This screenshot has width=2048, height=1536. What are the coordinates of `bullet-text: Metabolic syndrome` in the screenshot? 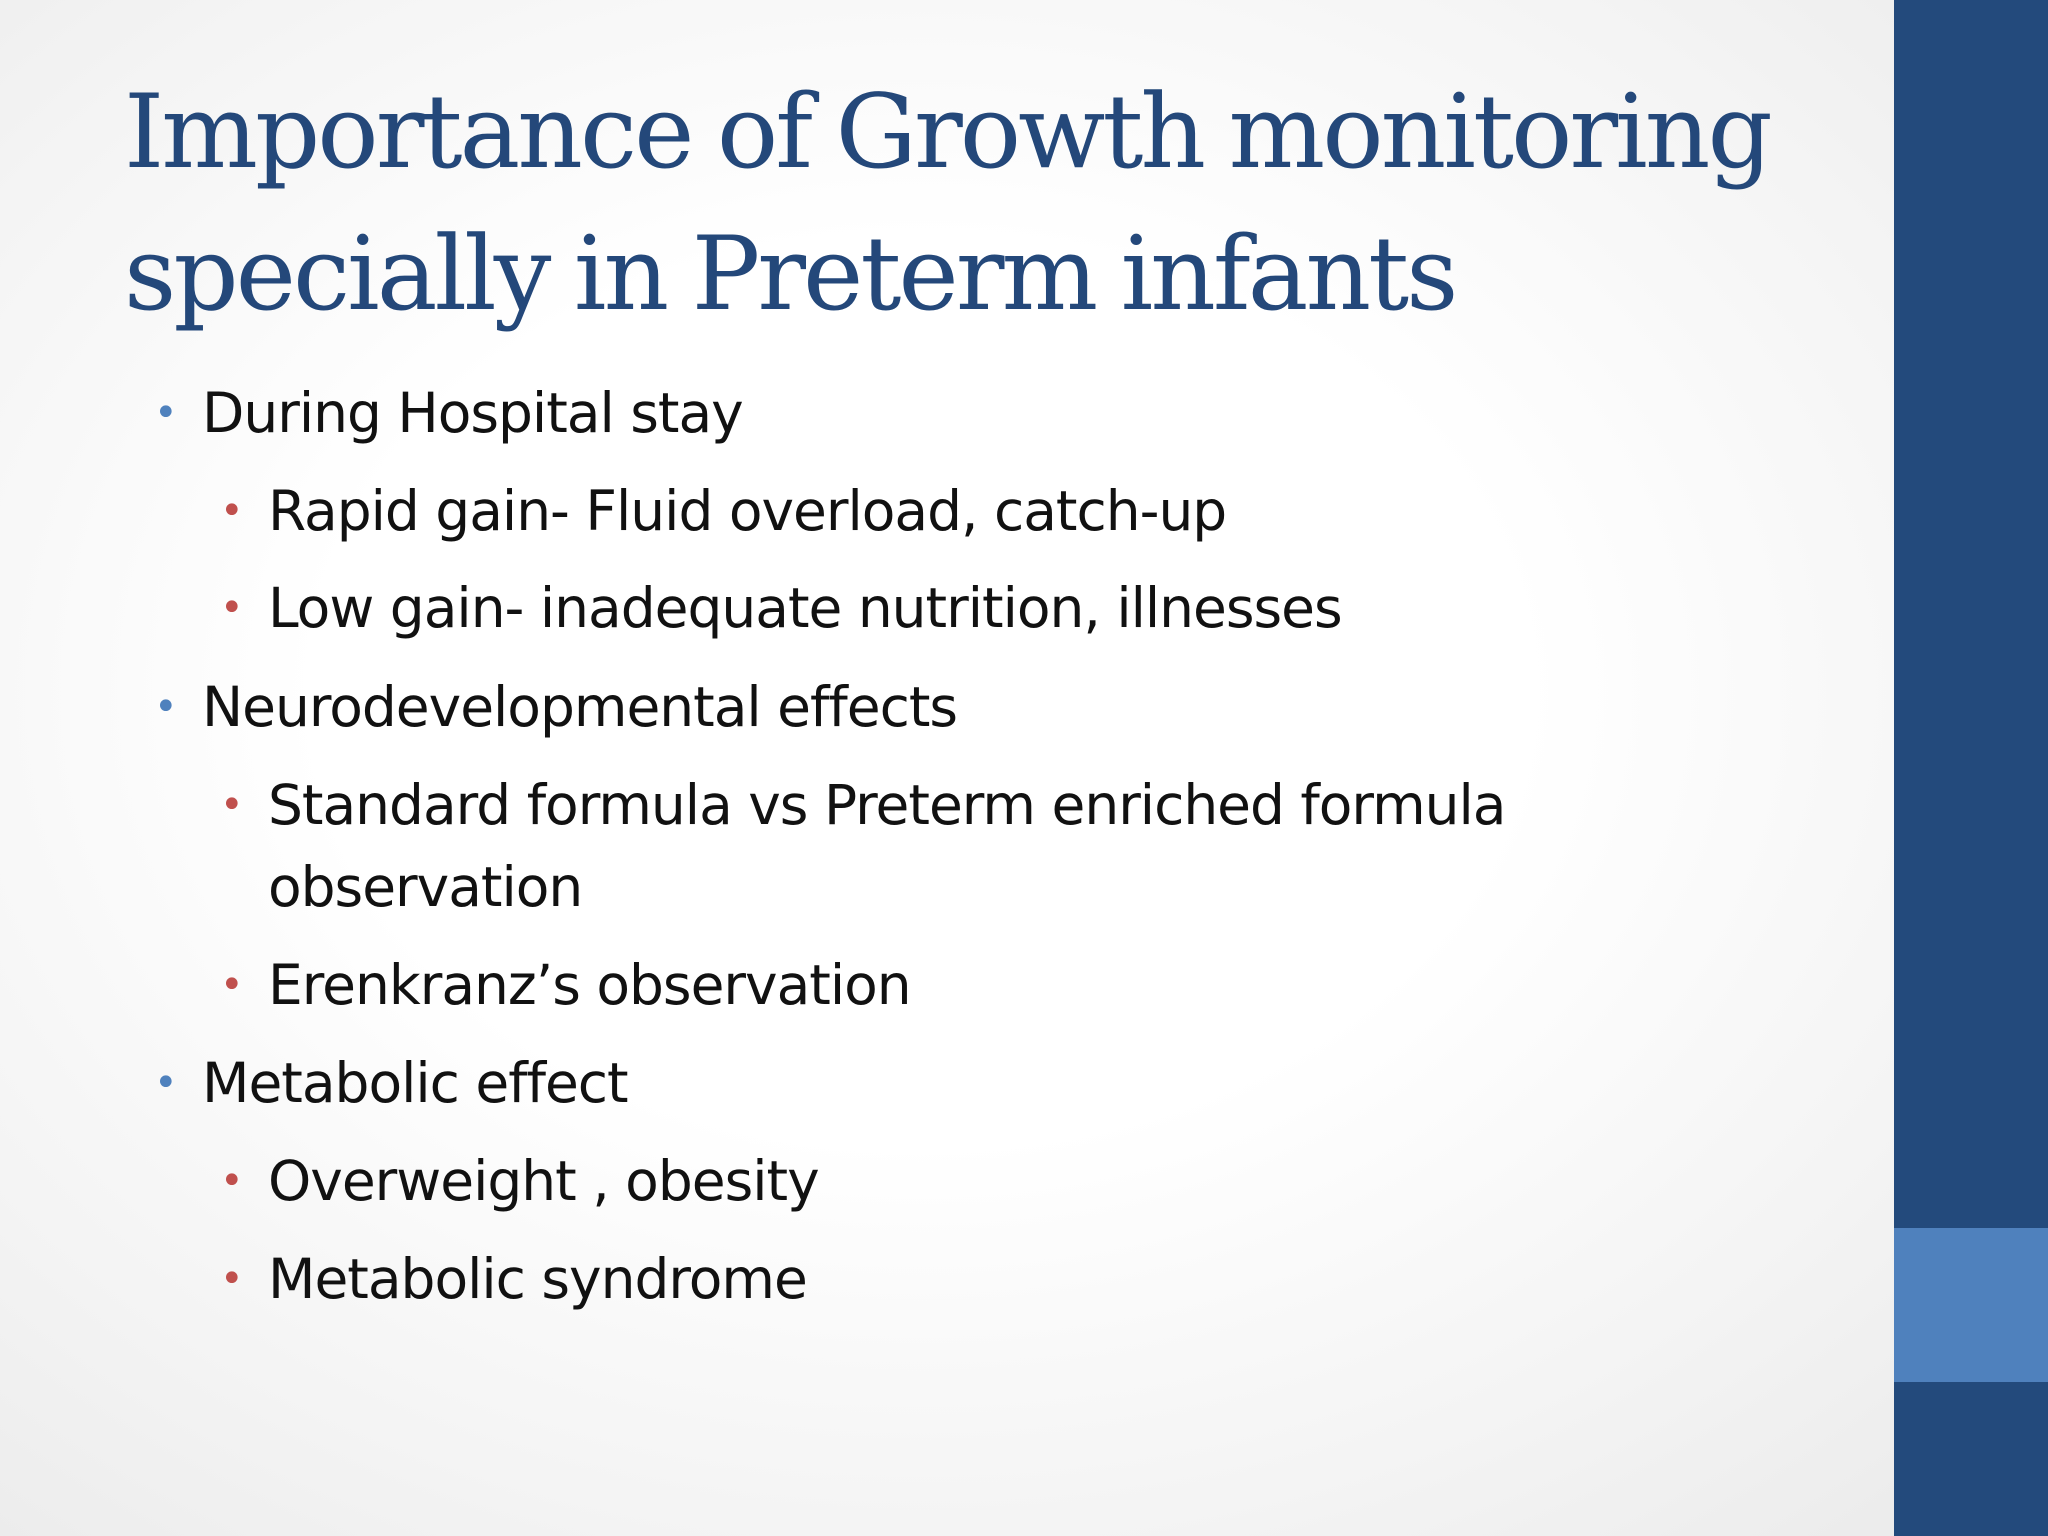 It's located at (538, 1279).